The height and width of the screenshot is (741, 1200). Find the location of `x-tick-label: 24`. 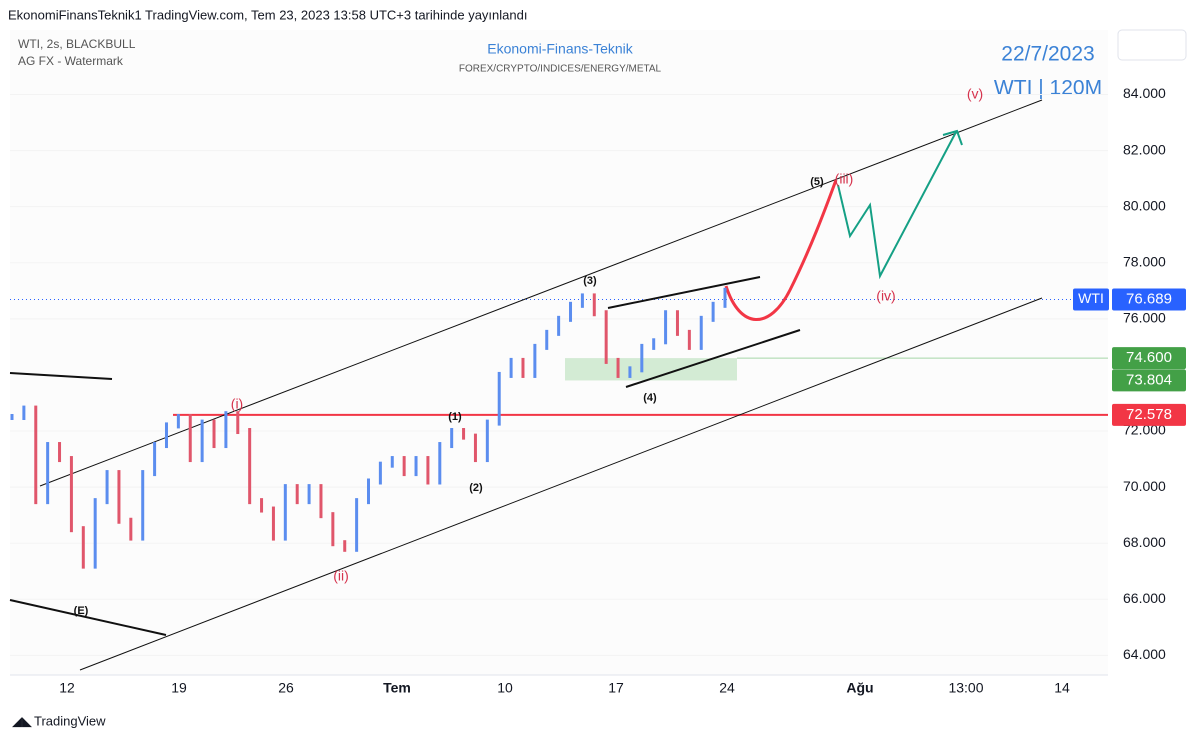

x-tick-label: 24 is located at coordinates (727, 688).